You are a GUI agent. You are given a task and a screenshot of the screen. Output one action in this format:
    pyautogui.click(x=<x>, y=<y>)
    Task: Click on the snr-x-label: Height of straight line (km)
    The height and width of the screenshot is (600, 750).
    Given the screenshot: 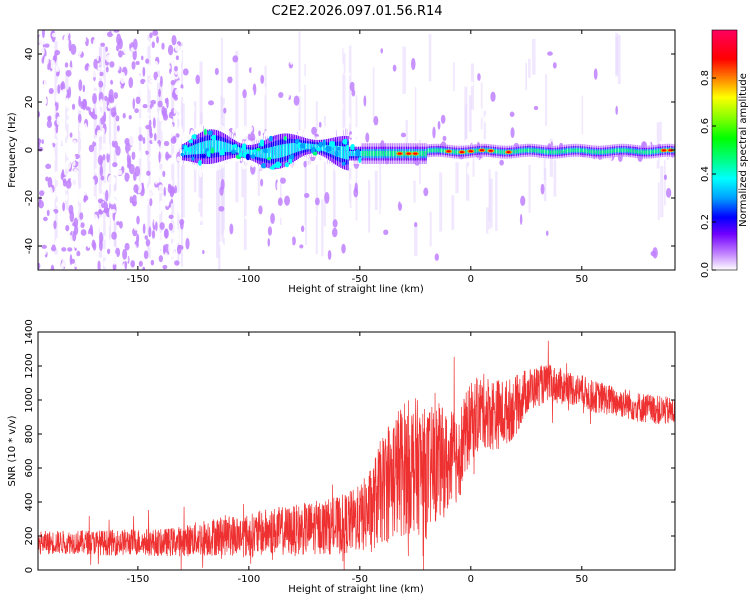 What is the action you would take?
    pyautogui.click(x=356, y=589)
    